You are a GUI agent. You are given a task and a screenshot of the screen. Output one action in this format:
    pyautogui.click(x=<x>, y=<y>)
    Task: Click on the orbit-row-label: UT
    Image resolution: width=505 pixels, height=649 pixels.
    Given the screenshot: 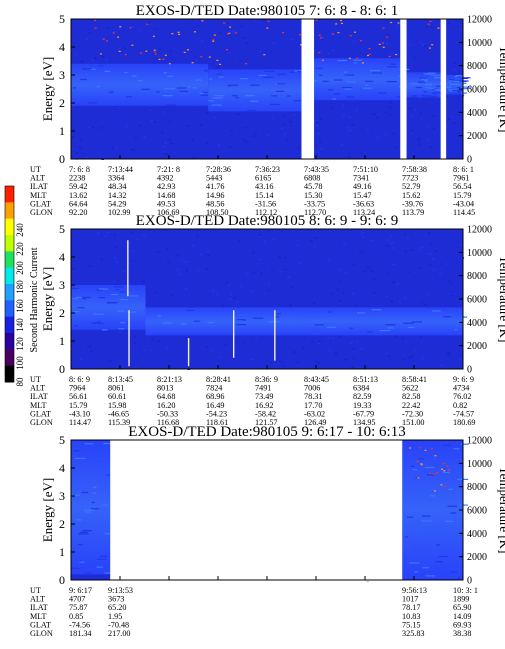 What is the action you would take?
    pyautogui.click(x=35, y=590)
    